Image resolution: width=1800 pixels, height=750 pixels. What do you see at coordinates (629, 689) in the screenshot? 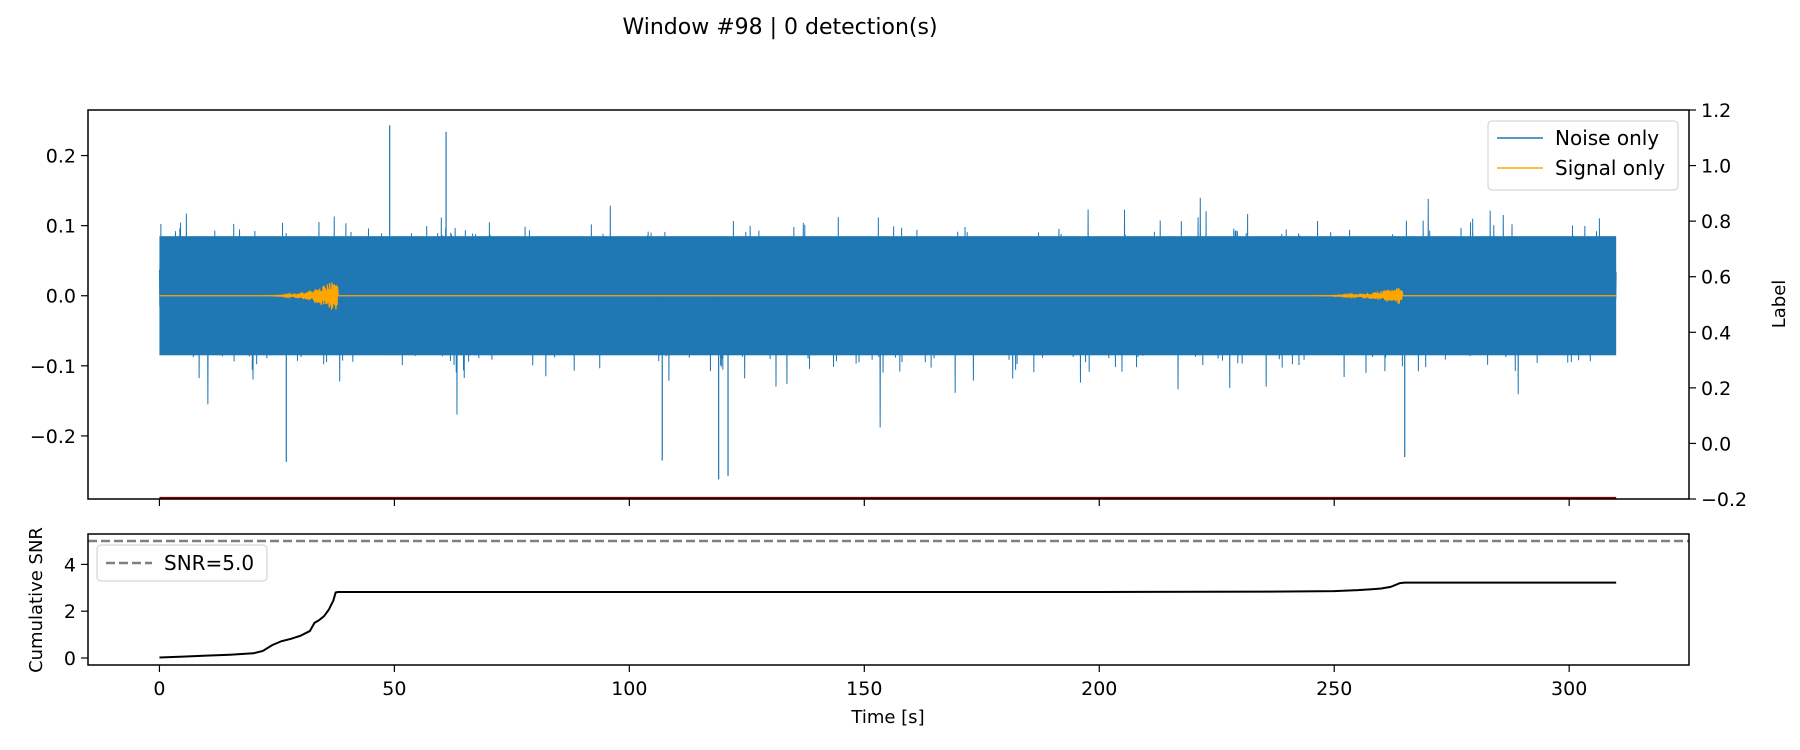
I see `time-x-tick-label: 100` at bounding box center [629, 689].